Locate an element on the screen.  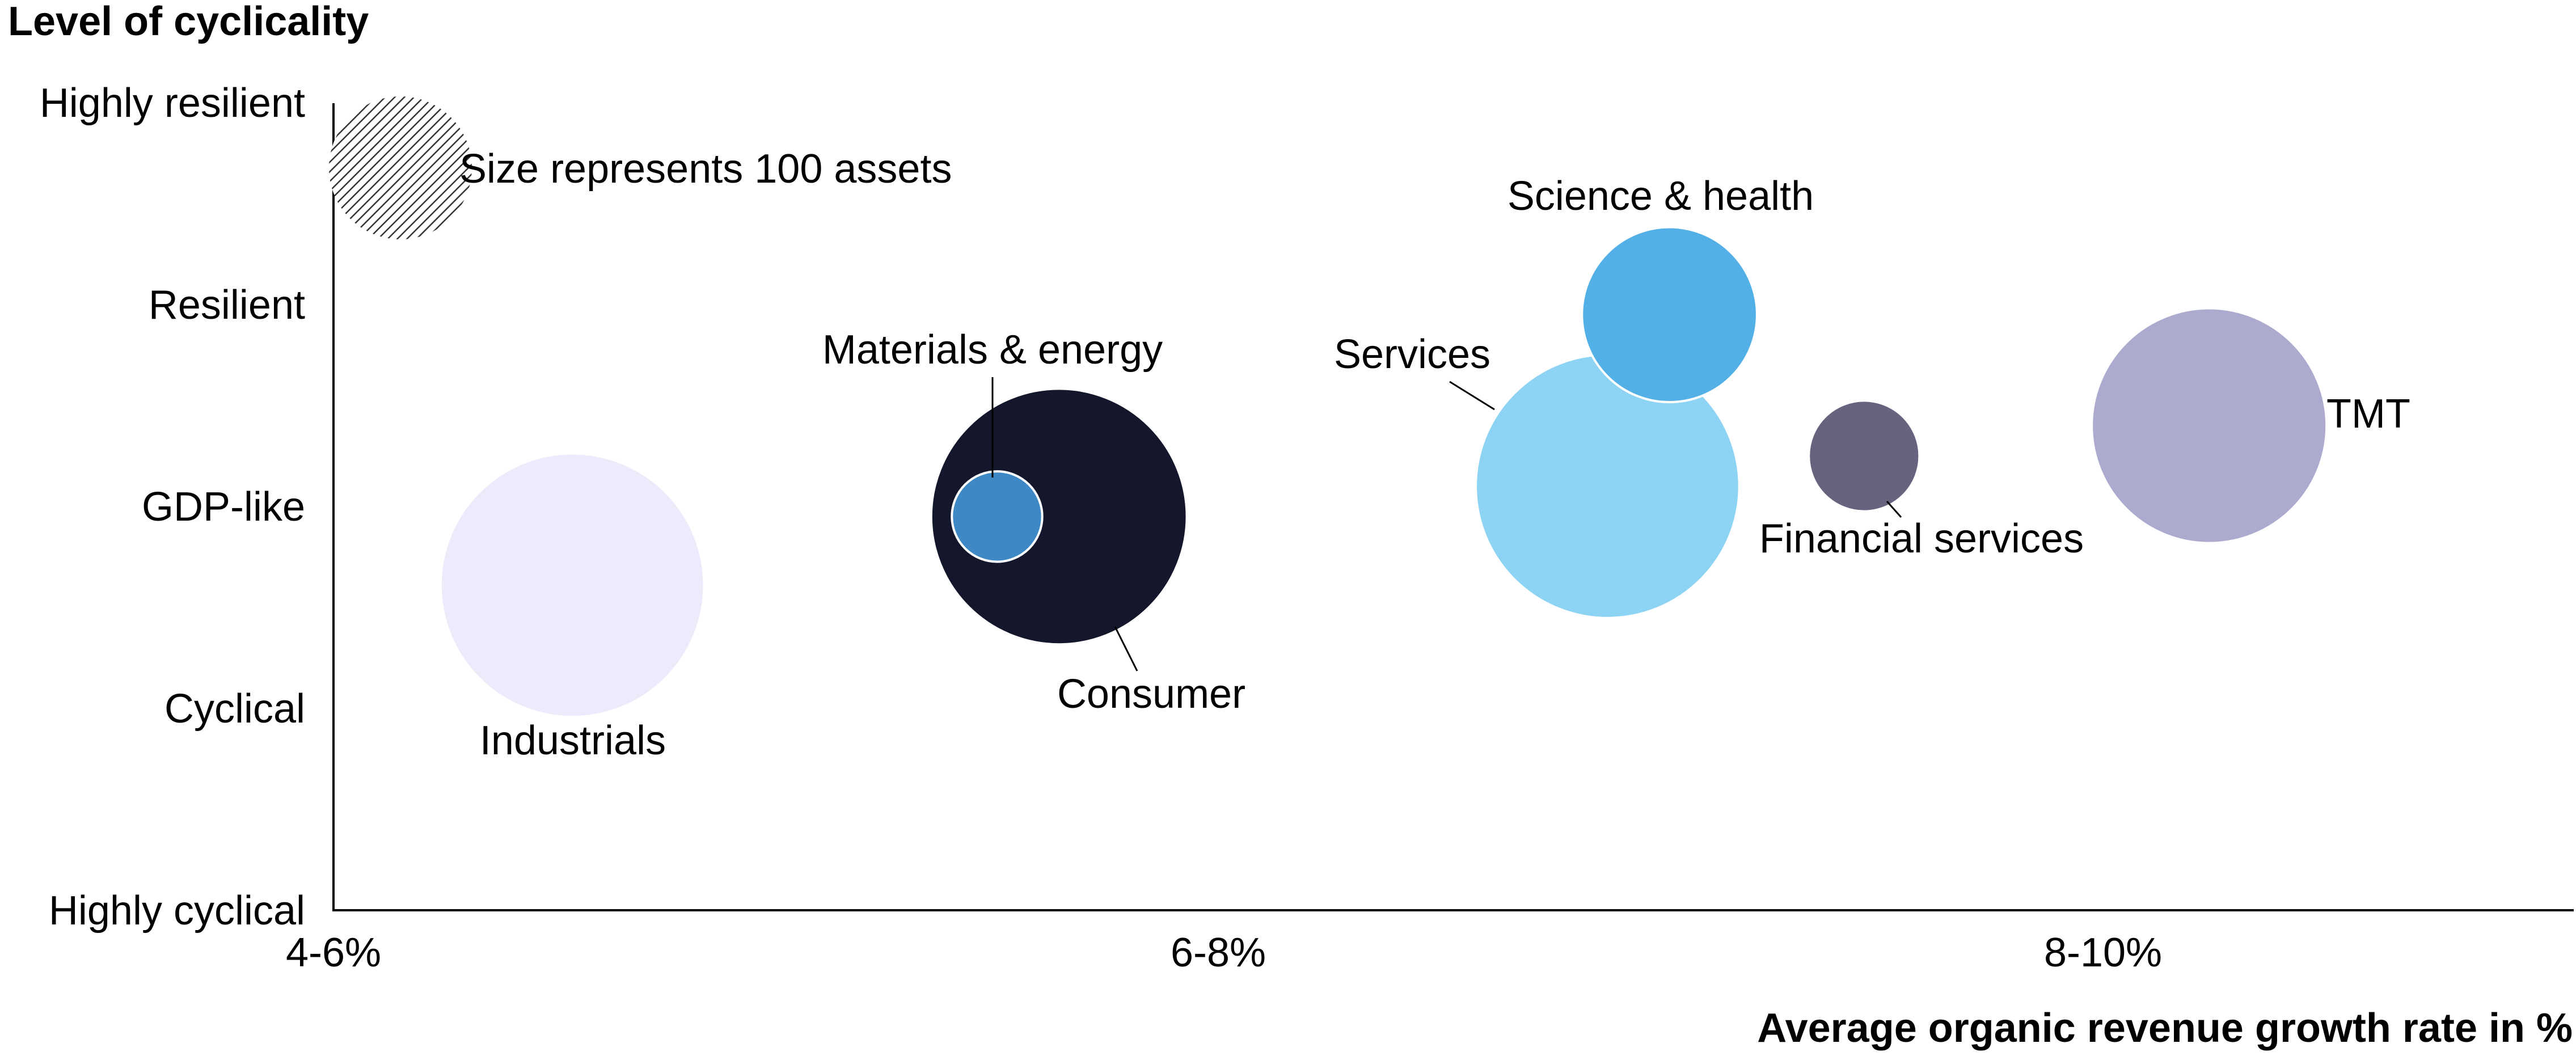
size-legend: Size represents 100 assets is located at coordinates (640, 167).